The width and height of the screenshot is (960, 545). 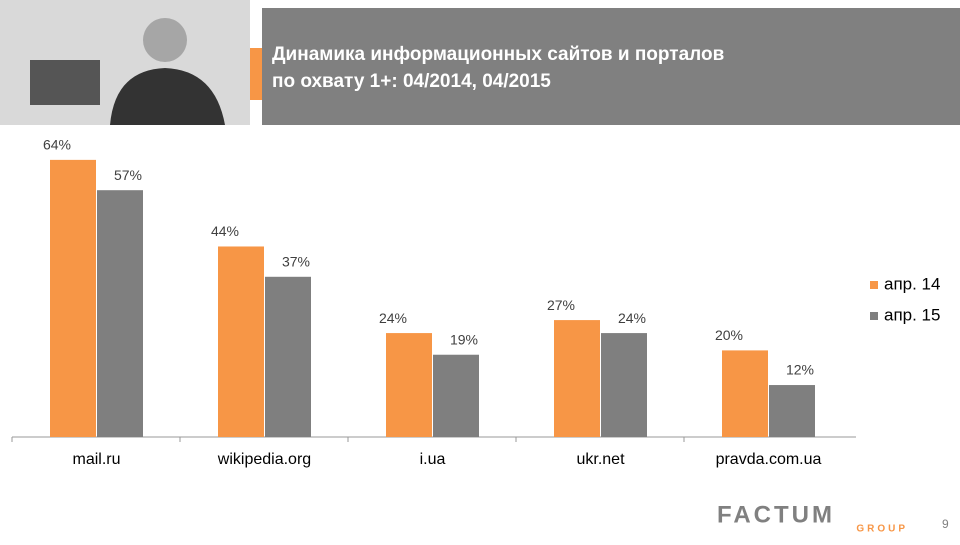 What do you see at coordinates (433, 459) in the screenshot?
I see `x-tick-label: i.ua` at bounding box center [433, 459].